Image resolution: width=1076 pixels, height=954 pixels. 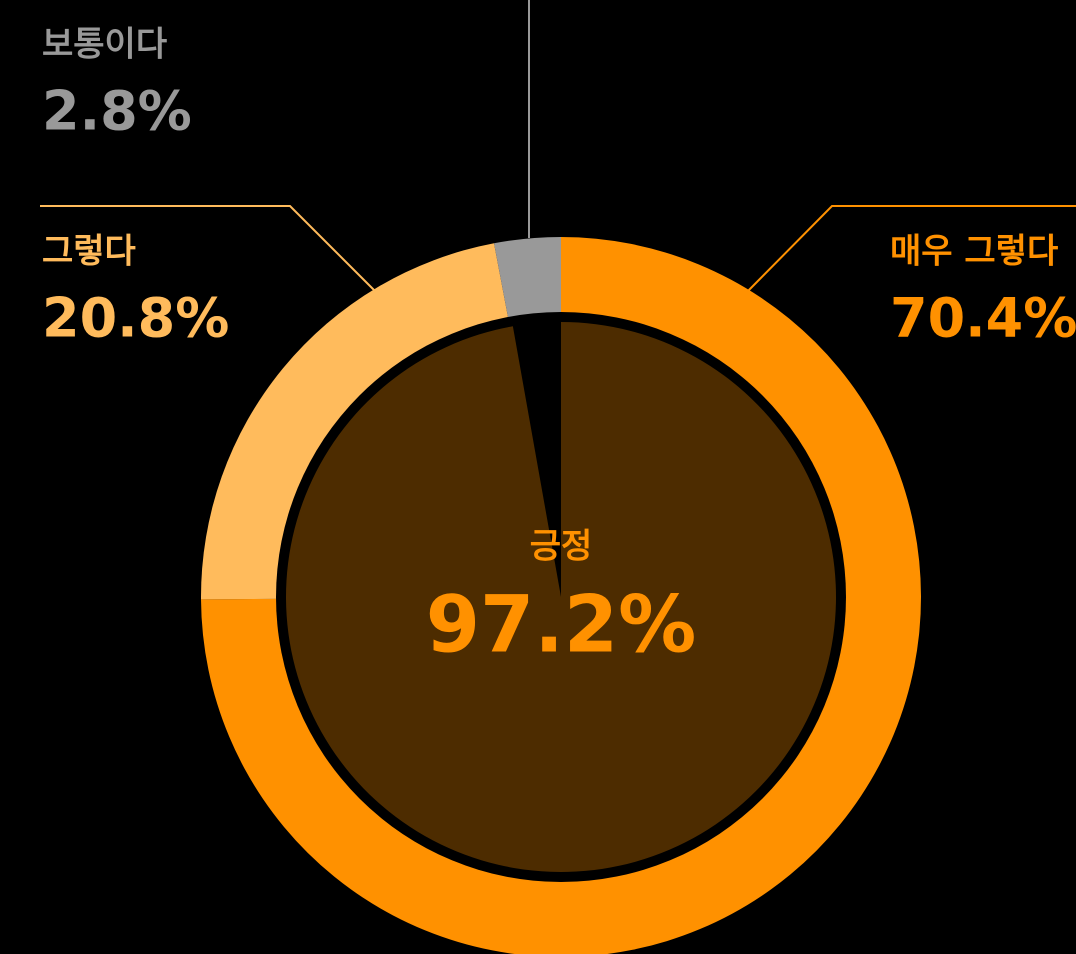 I want to click on data-label: 70.4%, so click(x=983, y=318).